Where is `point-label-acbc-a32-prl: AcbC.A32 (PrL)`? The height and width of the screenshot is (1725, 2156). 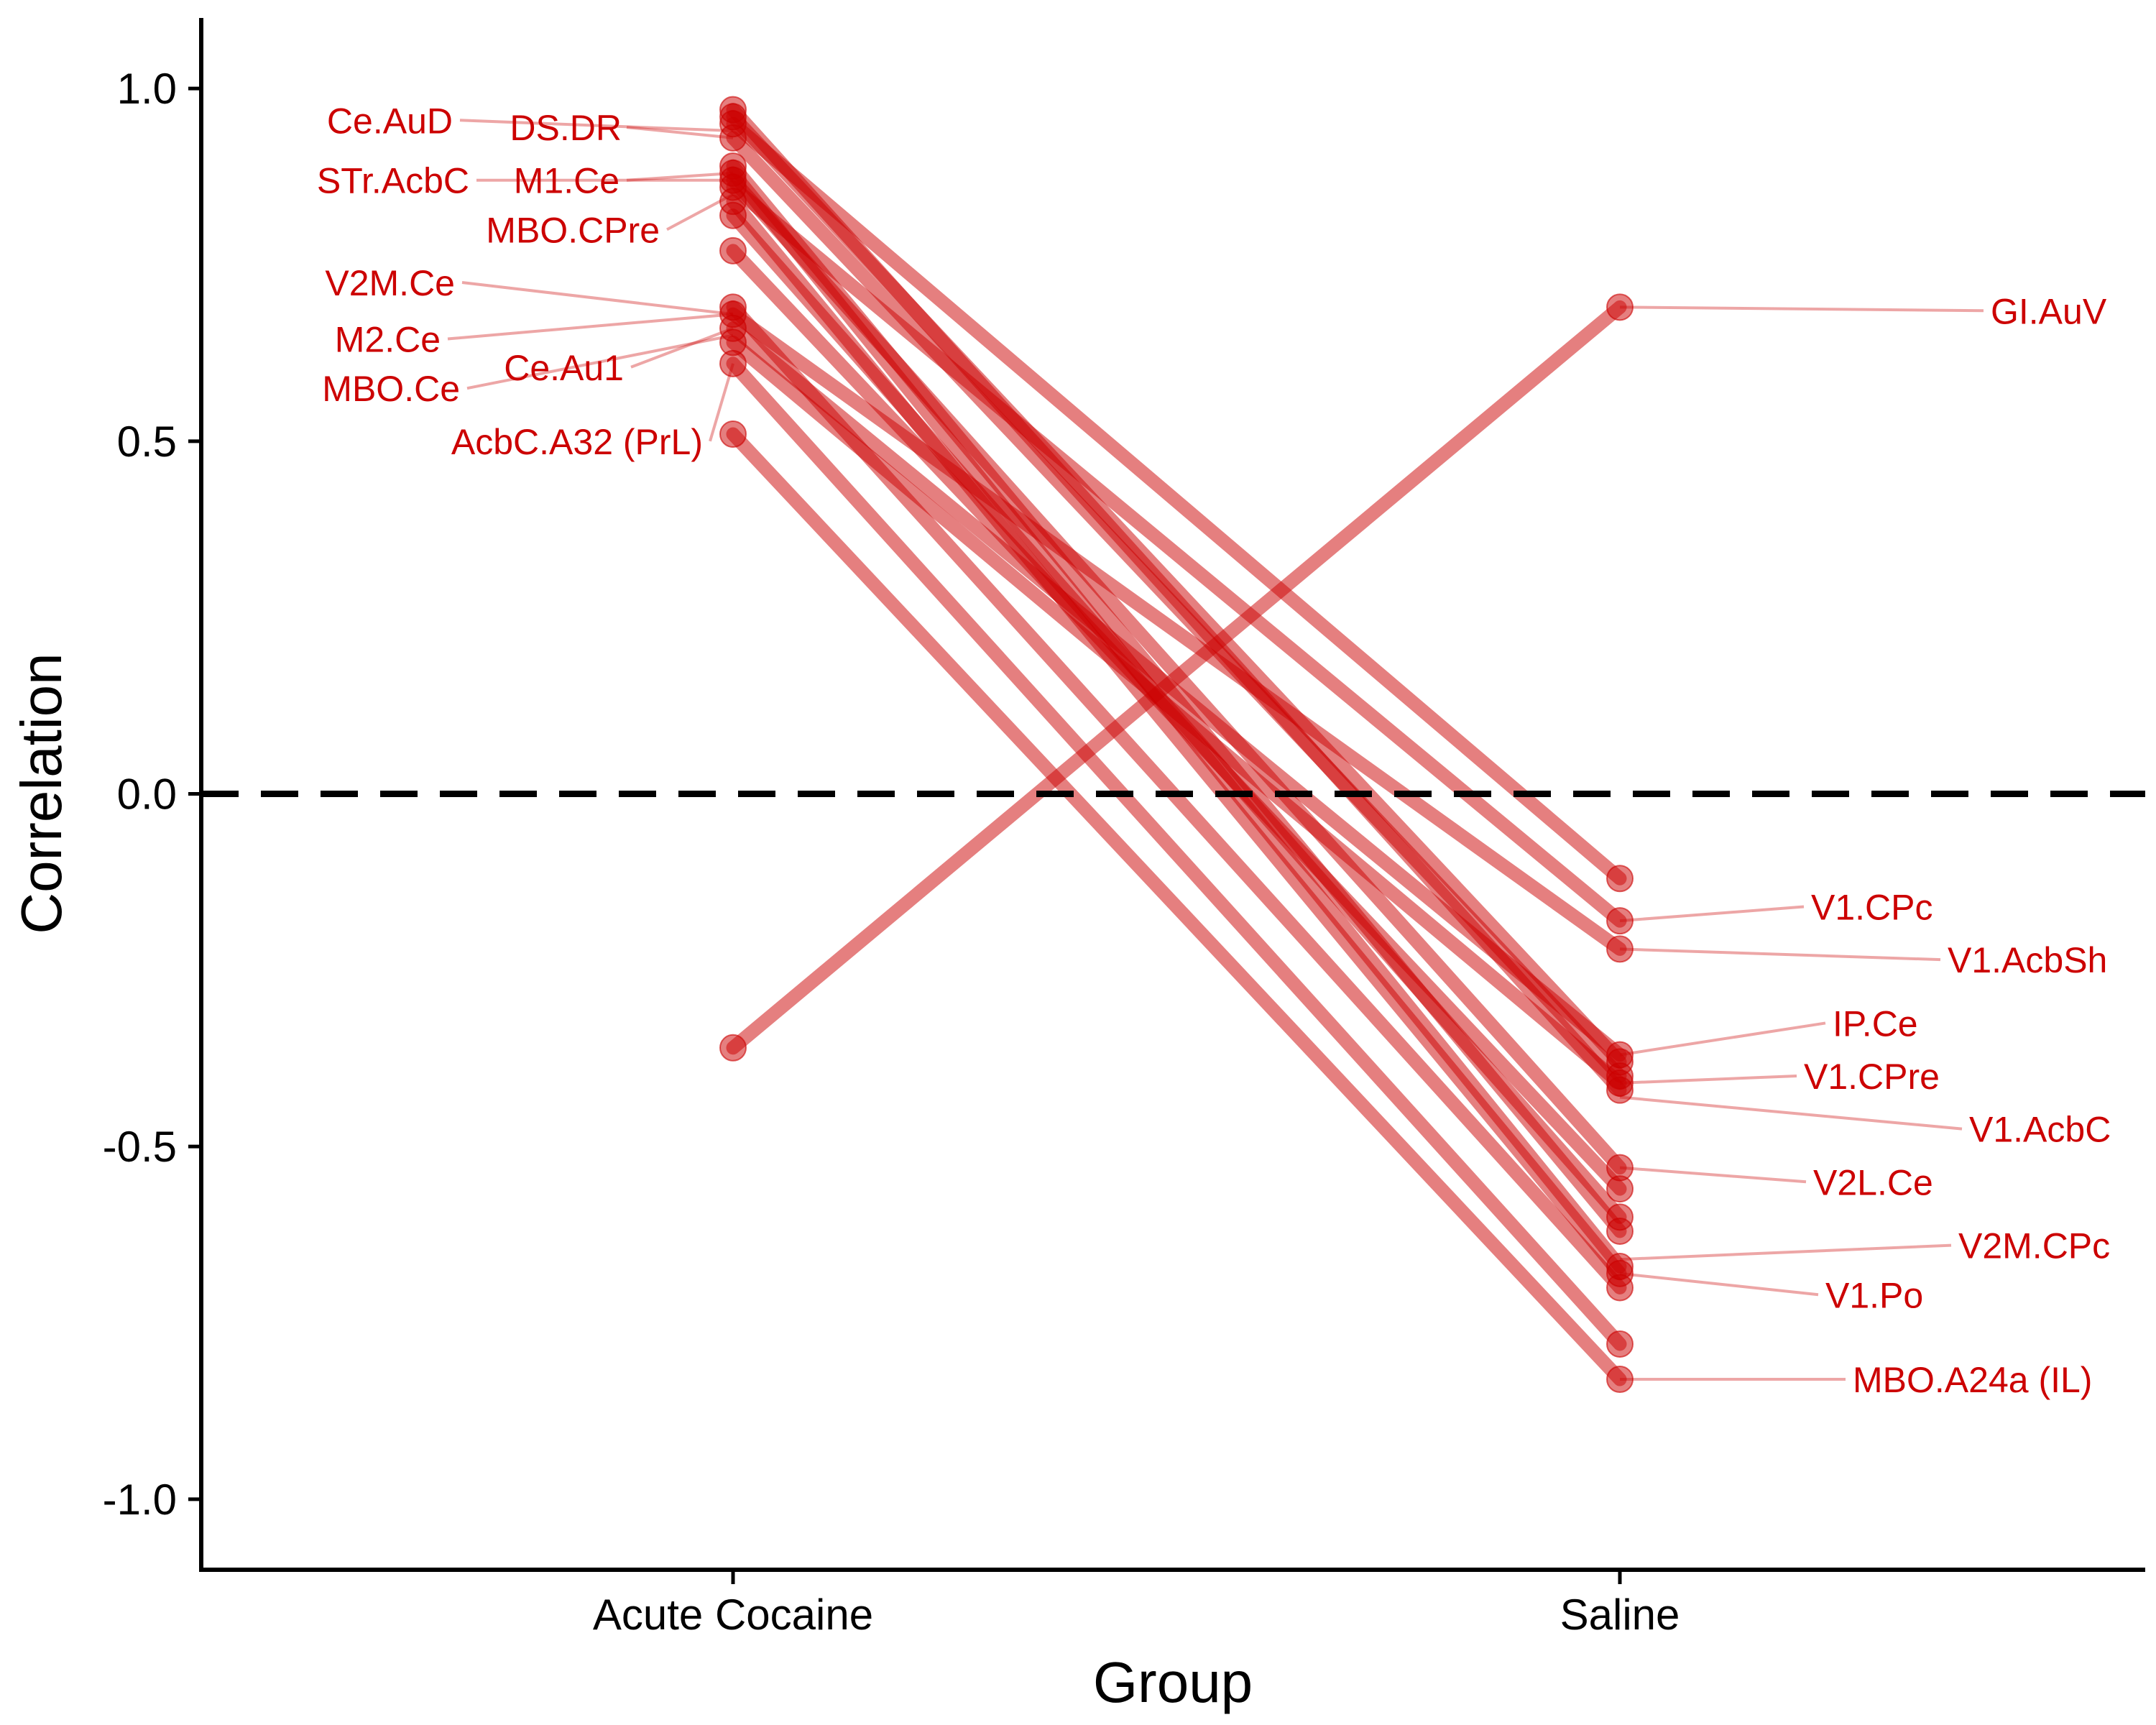
point-label-acbc-a32-prl: AcbC.A32 (PrL) is located at coordinates (577, 442).